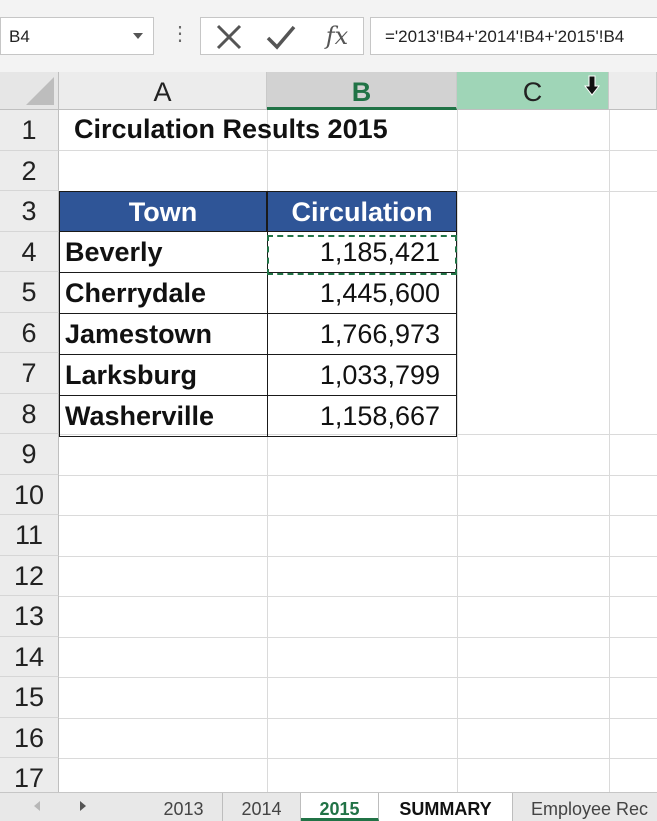 The height and width of the screenshot is (821, 657). What do you see at coordinates (163, 334) in the screenshot?
I see `town-cell-jamestown: Jamestown` at bounding box center [163, 334].